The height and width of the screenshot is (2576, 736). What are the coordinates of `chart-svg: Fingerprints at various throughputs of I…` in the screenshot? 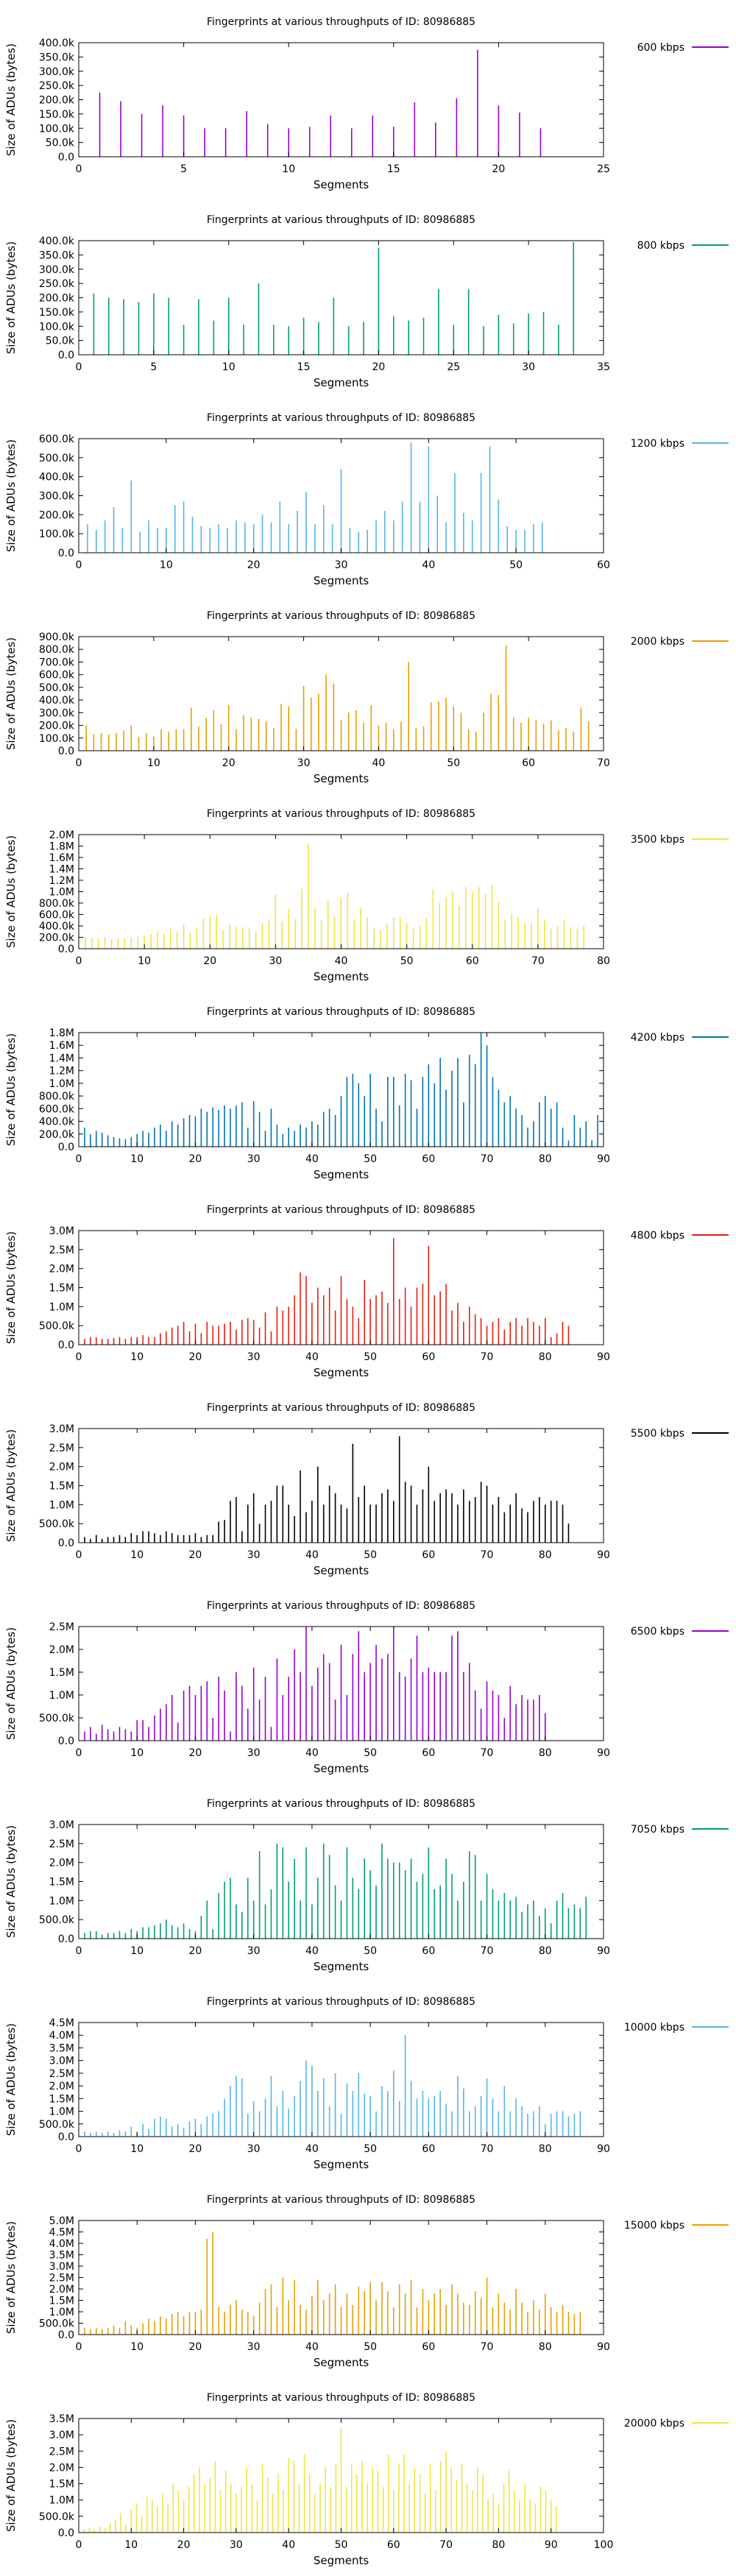 It's located at (366, 2281).